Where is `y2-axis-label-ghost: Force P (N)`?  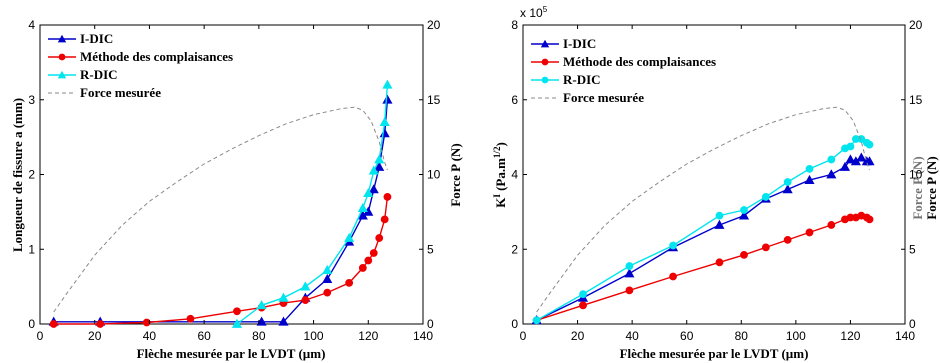
y2-axis-label-ghost: Force P (N) is located at coordinates (917, 187).